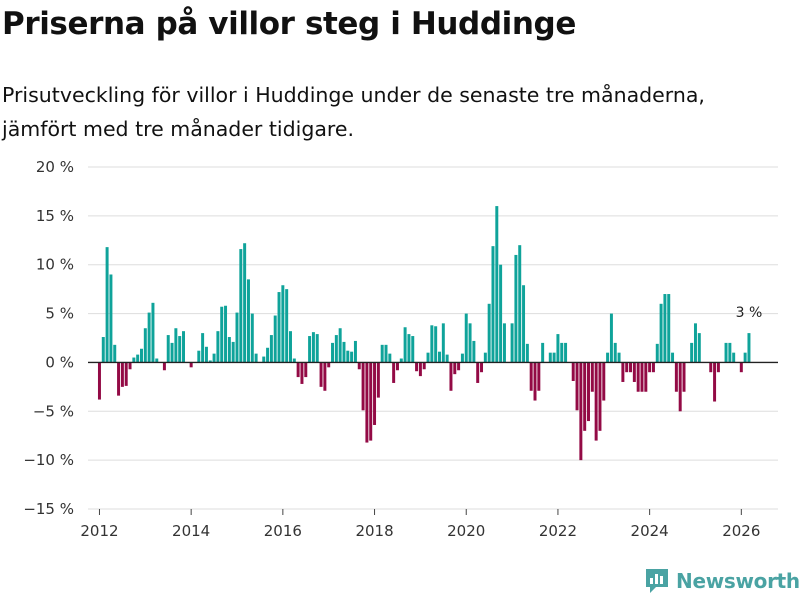 The height and width of the screenshot is (600, 800). I want to click on brand-logo: Newsworthy, so click(722, 581).